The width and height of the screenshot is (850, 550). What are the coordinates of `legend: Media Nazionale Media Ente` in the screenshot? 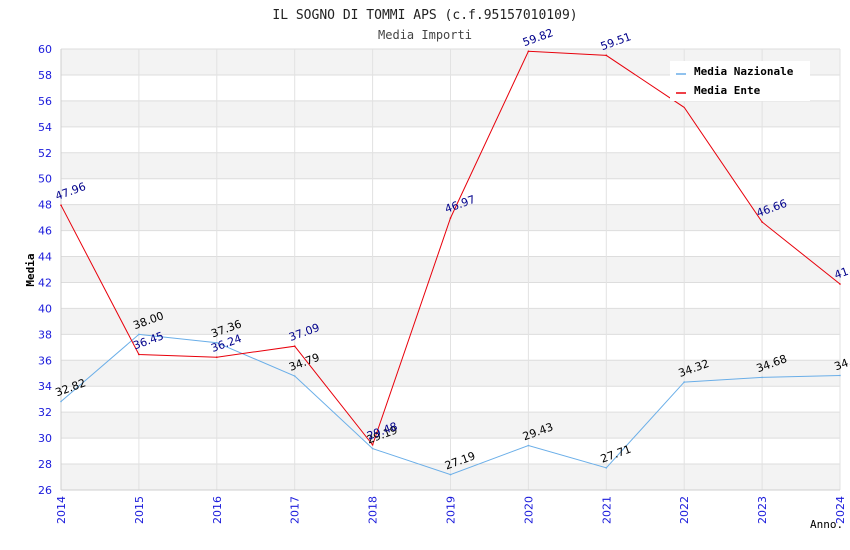 It's located at (740, 81).